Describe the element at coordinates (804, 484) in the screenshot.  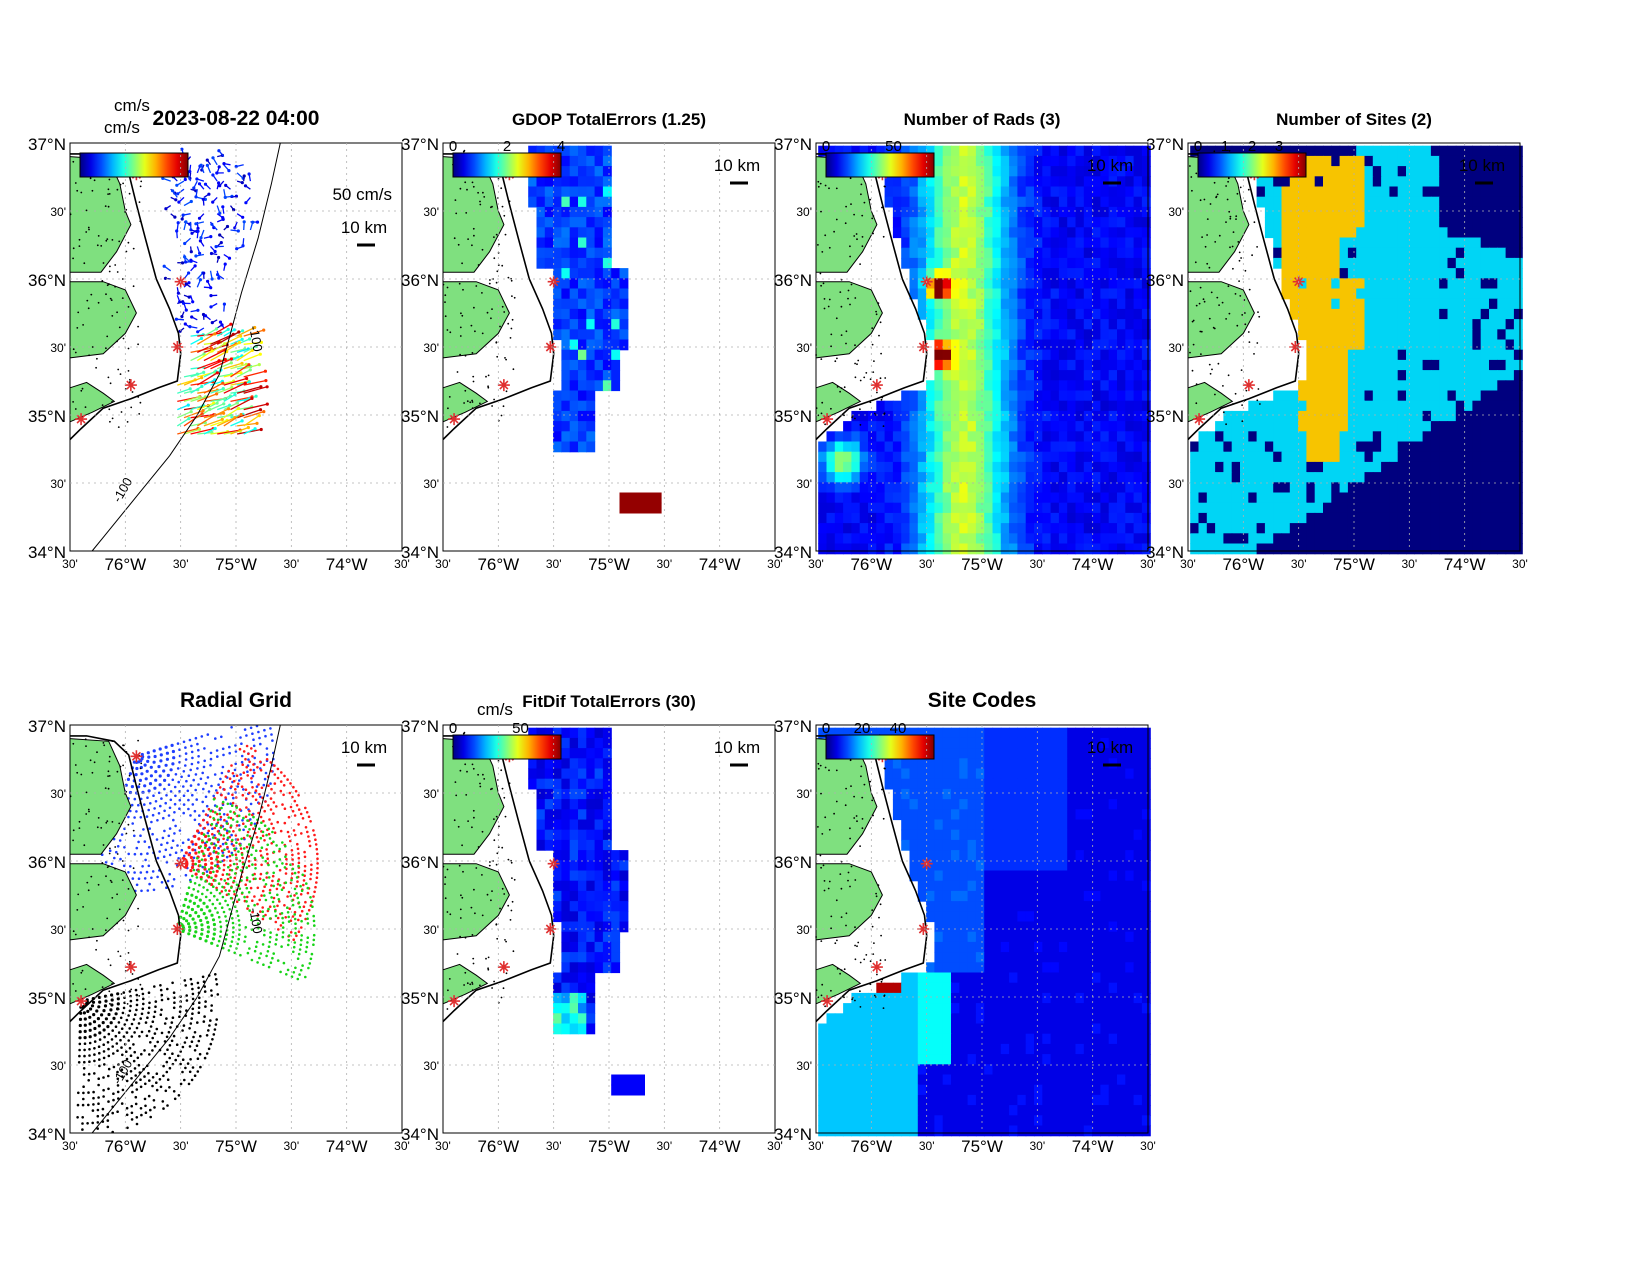
I see `lat-tick-label: 30'` at that location.